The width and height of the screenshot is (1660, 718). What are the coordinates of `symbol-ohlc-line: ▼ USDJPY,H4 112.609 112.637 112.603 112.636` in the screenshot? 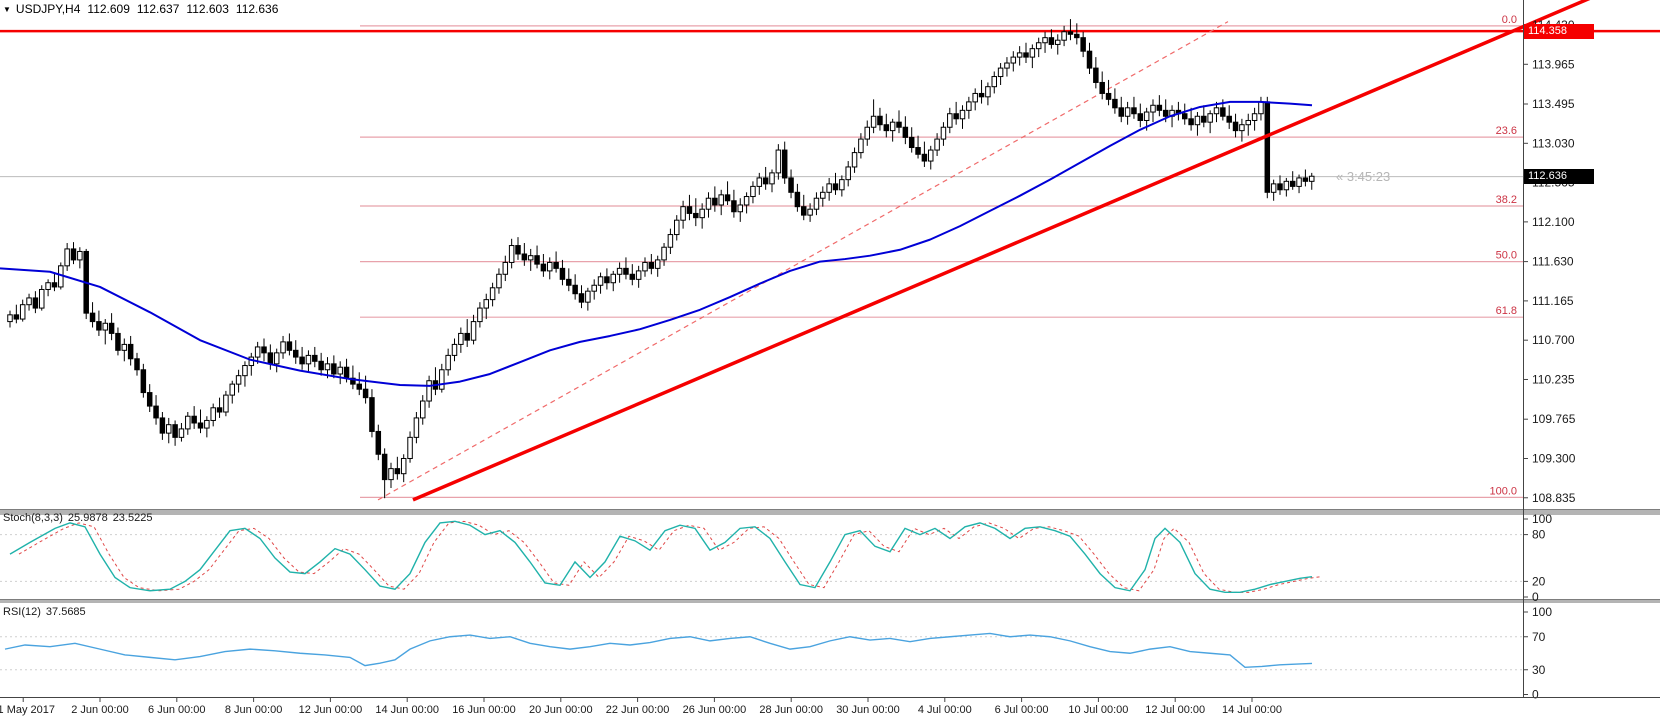 It's located at (140, 9).